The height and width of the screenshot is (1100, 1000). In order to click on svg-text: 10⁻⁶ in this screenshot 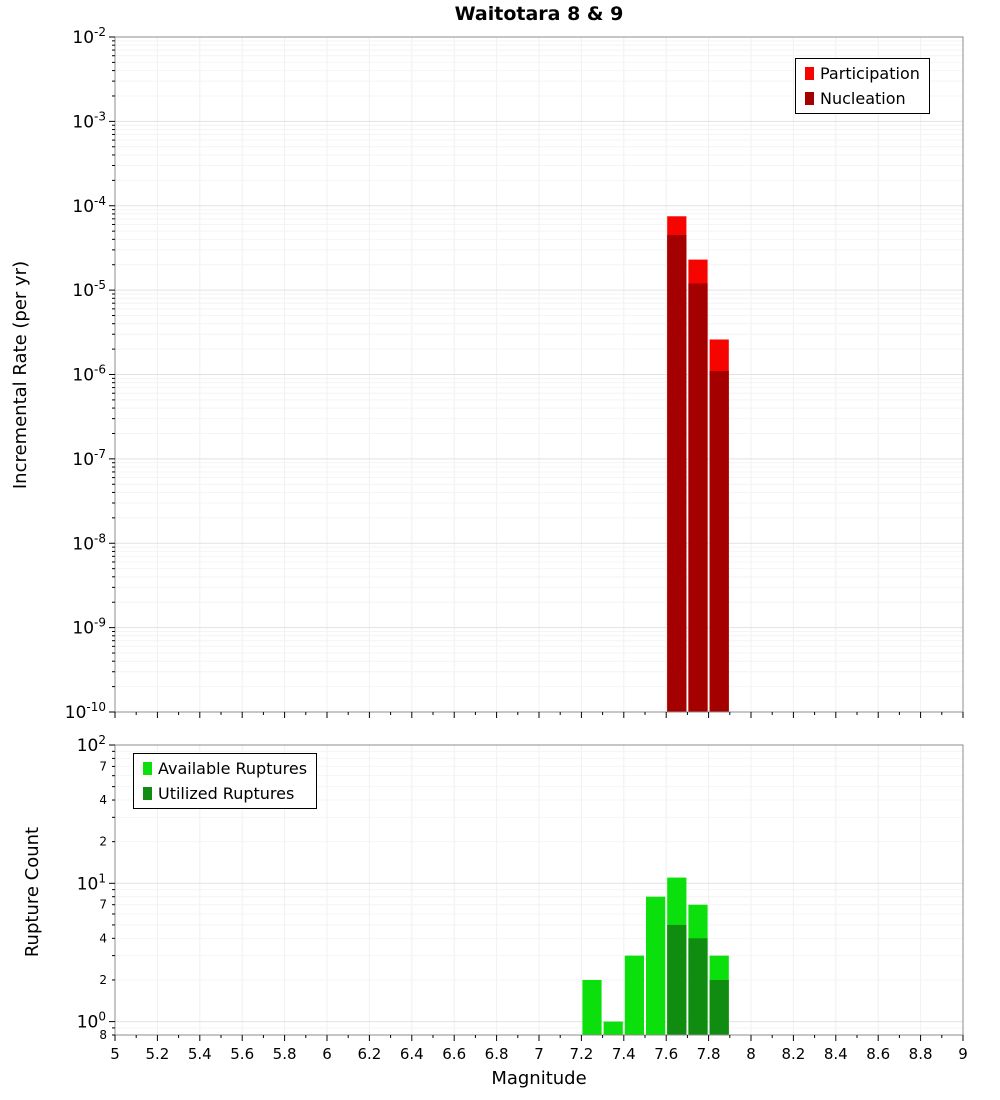, I will do `click(89, 374)`.